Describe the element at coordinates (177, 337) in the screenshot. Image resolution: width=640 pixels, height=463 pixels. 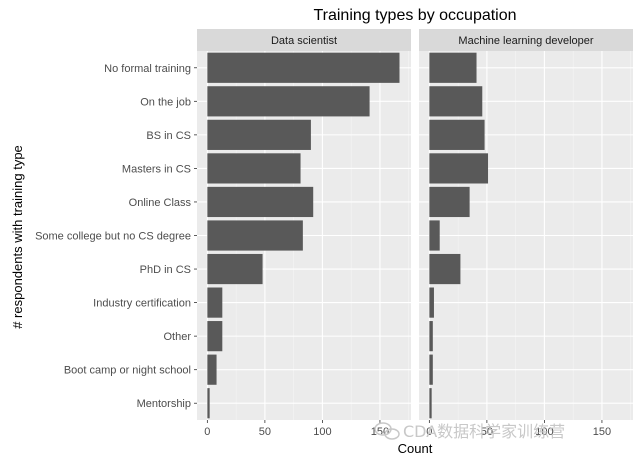
I see `y-tick-label: Other` at that location.